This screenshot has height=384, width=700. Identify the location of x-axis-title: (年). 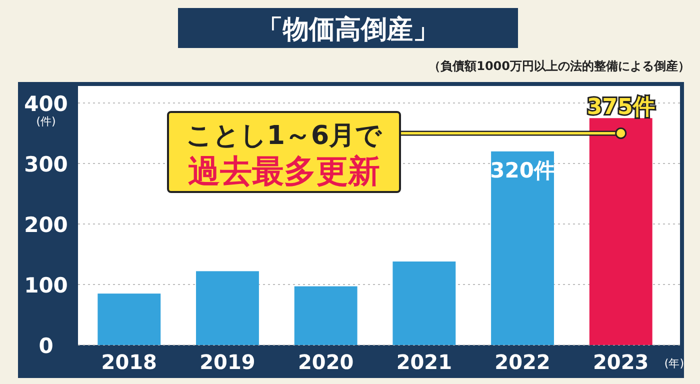
(674, 363).